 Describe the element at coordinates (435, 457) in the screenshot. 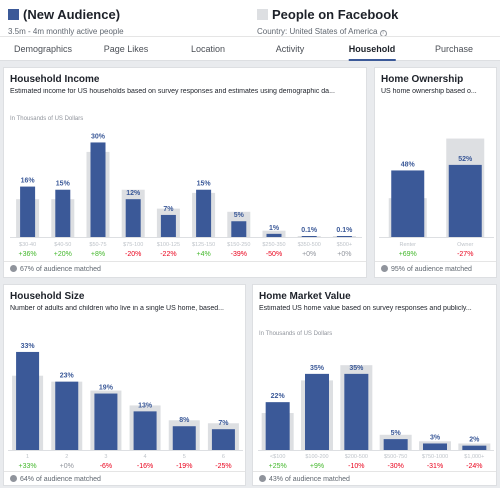

I see `category-label: $750-1000` at that location.